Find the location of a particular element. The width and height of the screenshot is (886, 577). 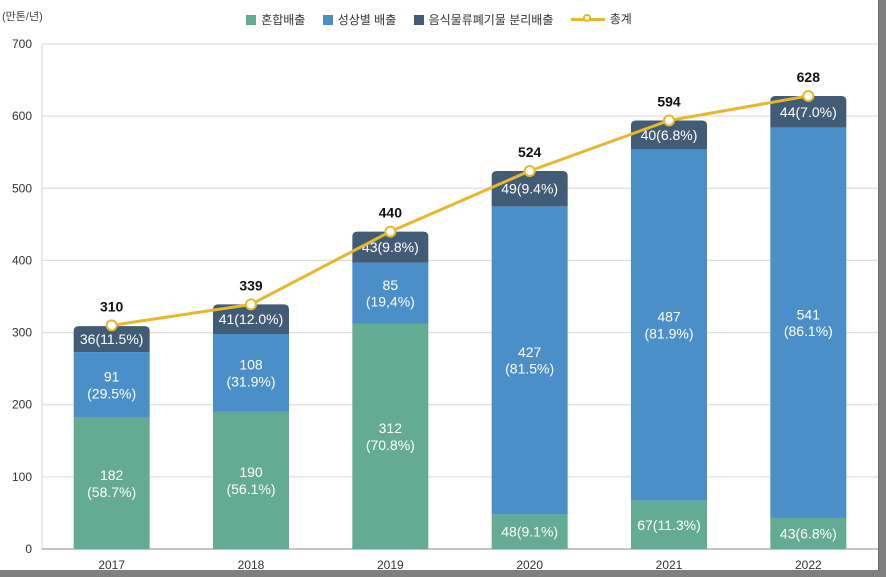

bar-data-label: 67(11.3%) is located at coordinates (669, 525).